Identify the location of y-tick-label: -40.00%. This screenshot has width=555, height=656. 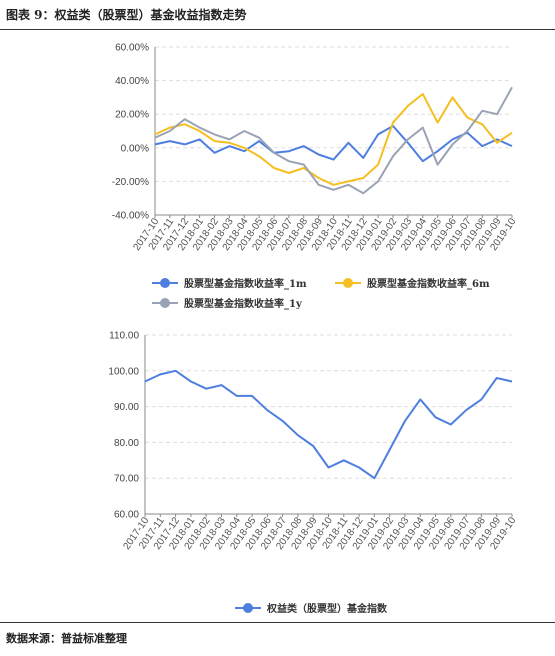
(130, 216).